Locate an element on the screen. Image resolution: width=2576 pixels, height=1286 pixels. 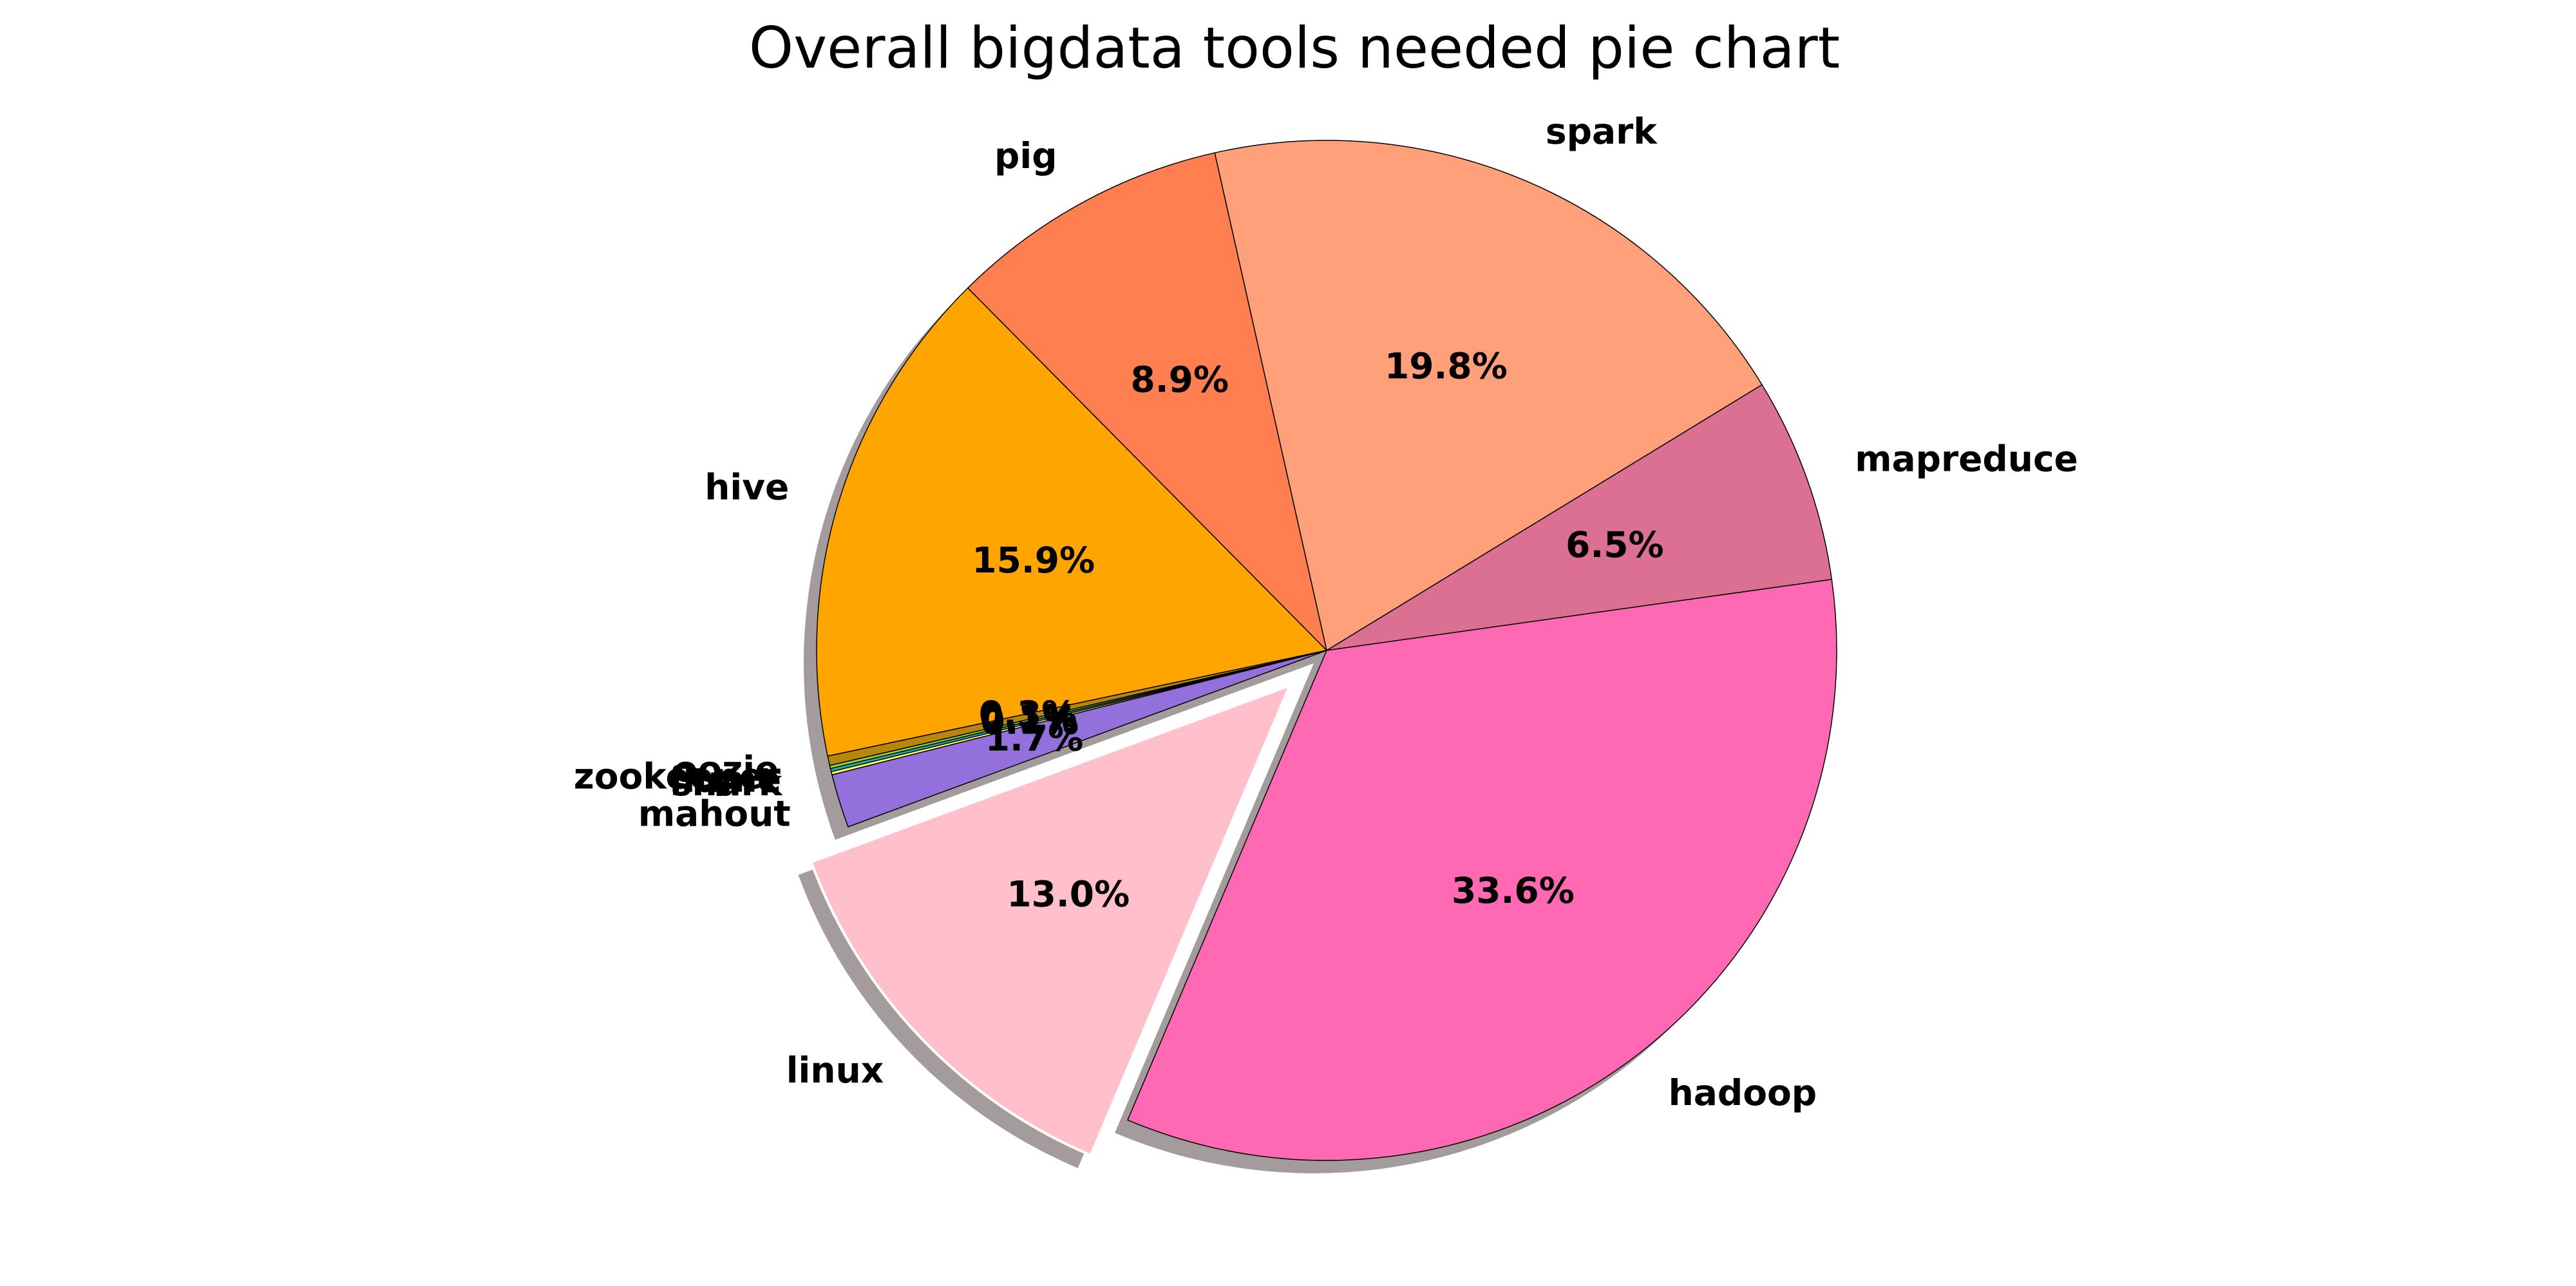
slice-linux is located at coordinates (1051, 920).